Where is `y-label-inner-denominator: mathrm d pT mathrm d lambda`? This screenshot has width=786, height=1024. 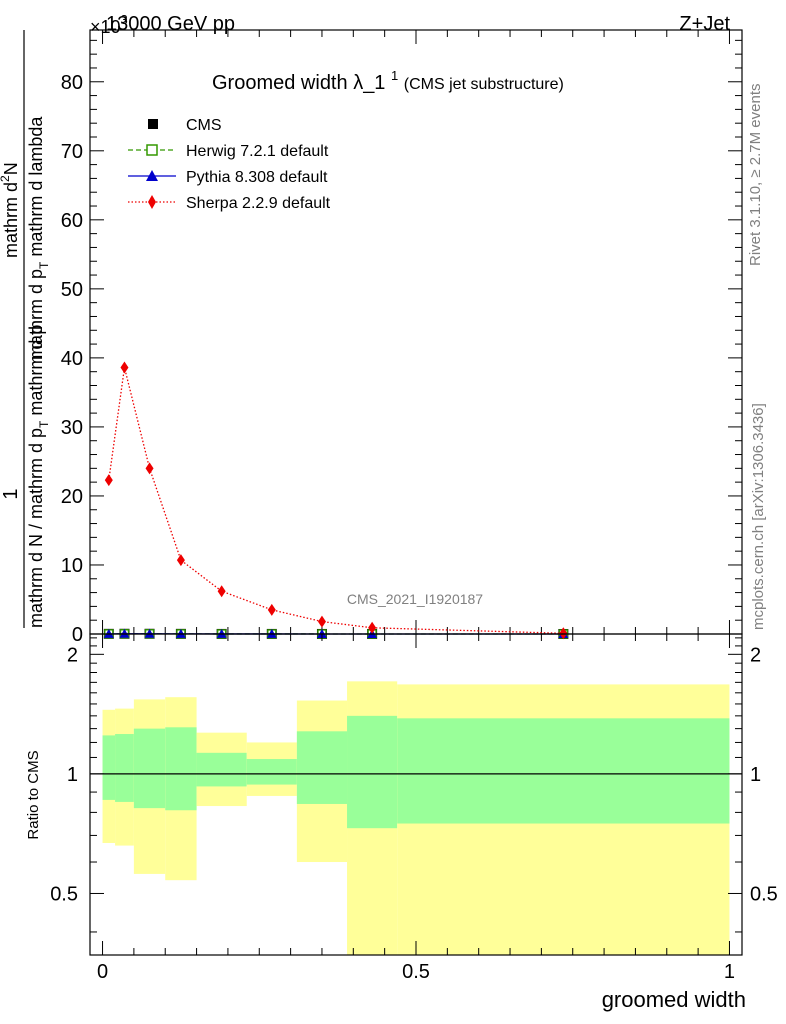
y-label-inner-denominator: mathrm d pT mathrm d lambda is located at coordinates (38, 238).